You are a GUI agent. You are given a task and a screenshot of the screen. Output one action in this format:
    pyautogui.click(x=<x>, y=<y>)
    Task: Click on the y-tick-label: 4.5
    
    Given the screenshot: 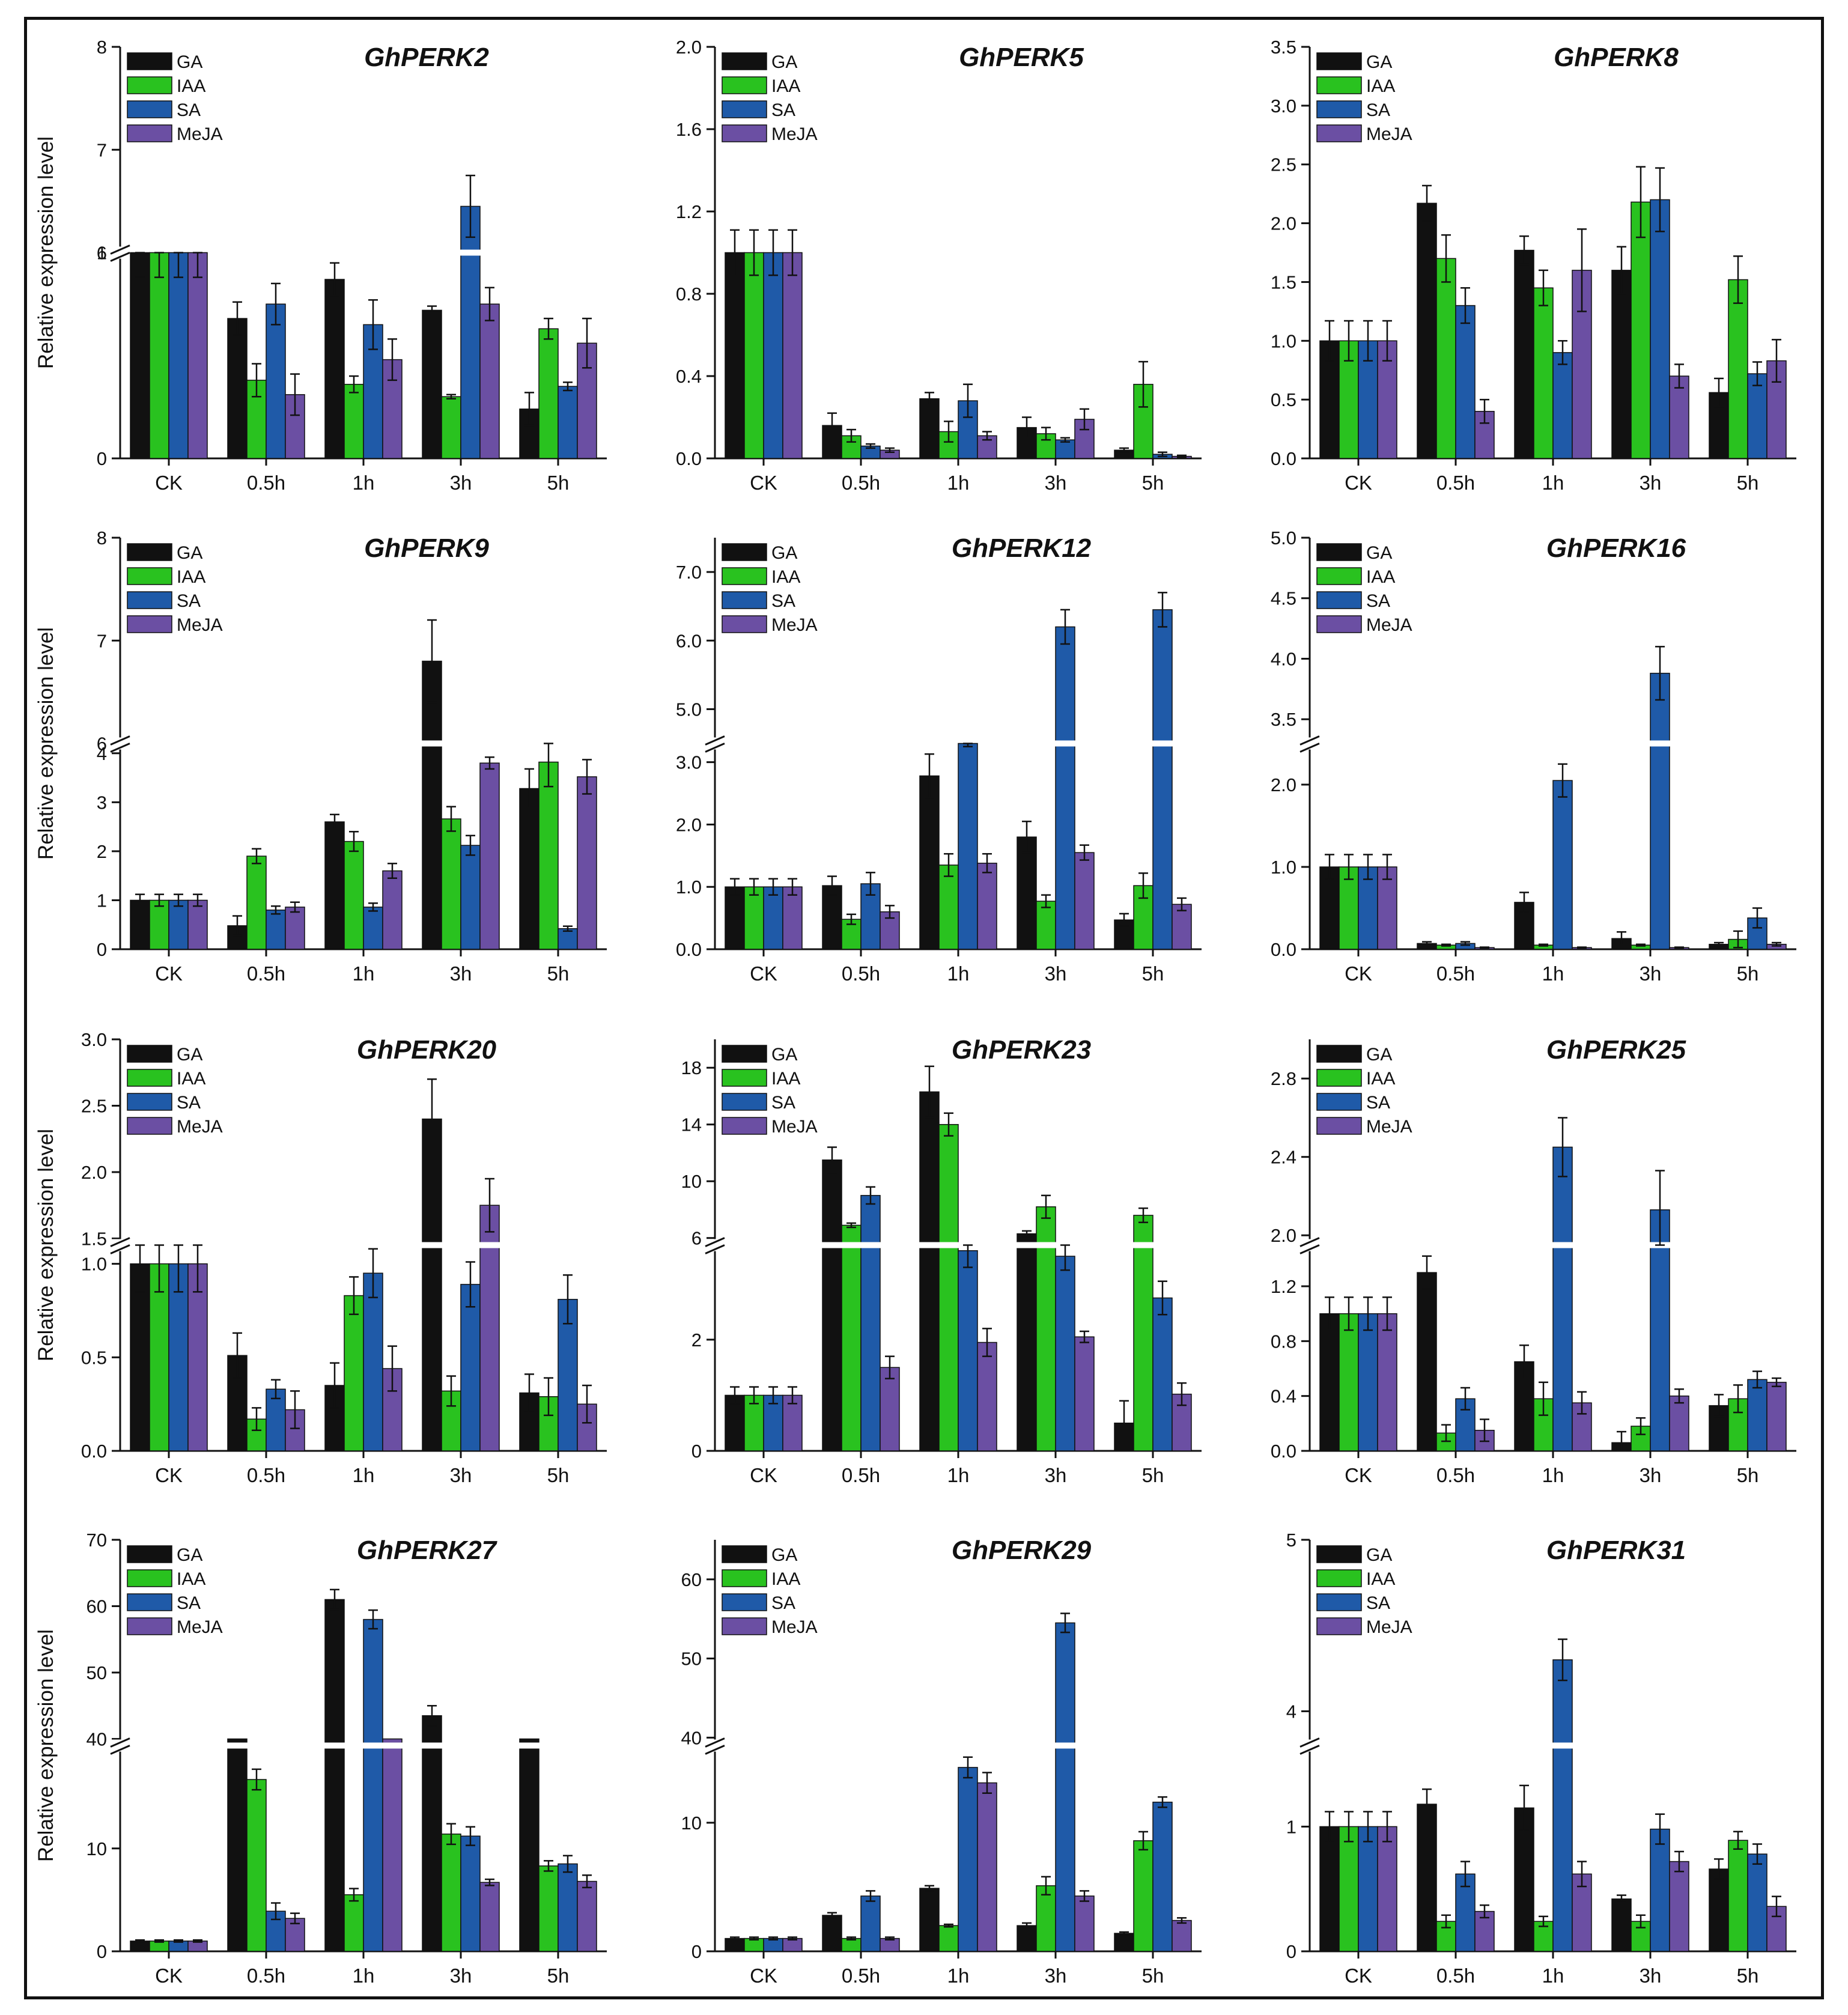 What is the action you would take?
    pyautogui.click(x=1283, y=598)
    